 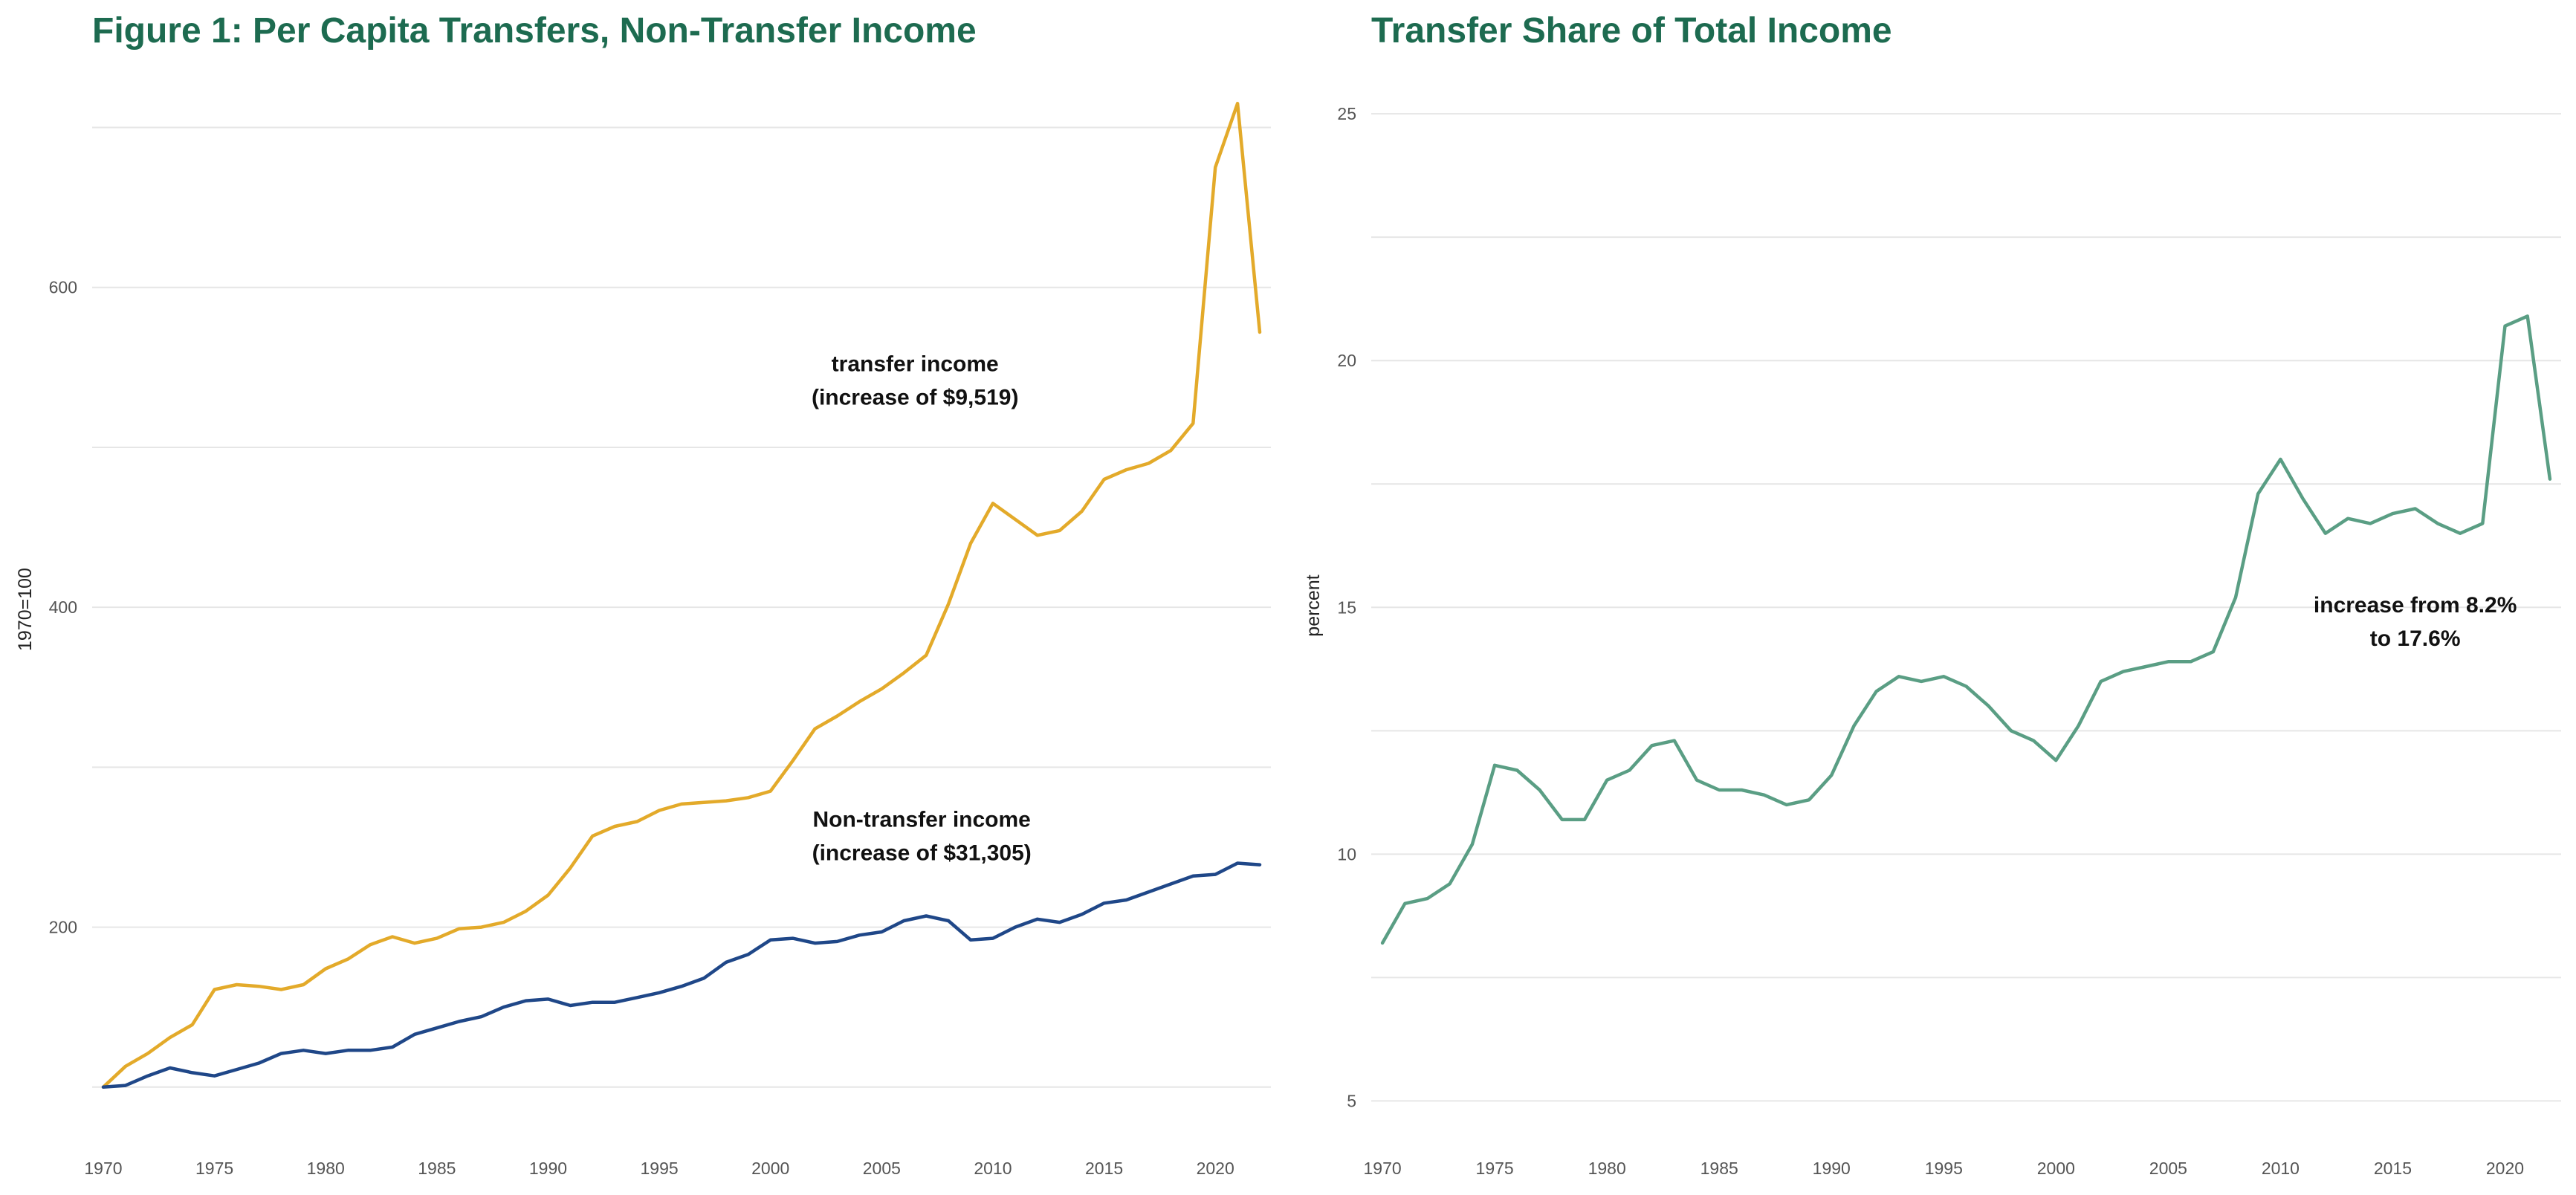 What do you see at coordinates (25, 609) in the screenshot?
I see `y-axis-title: 1970=100` at bounding box center [25, 609].